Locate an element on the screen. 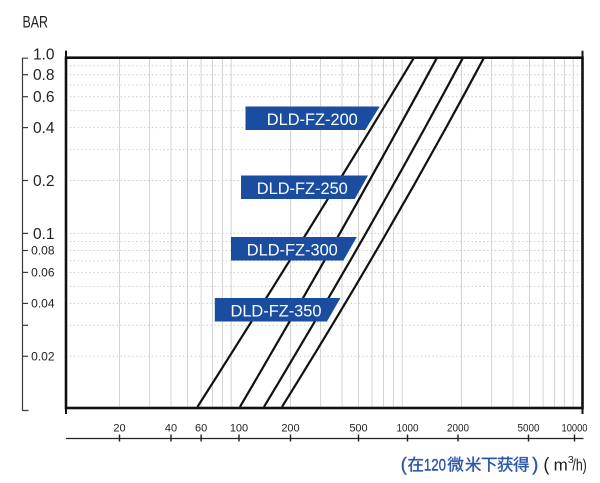 This screenshot has width=600, height=483. svg-text: 0.2 is located at coordinates (44, 181).